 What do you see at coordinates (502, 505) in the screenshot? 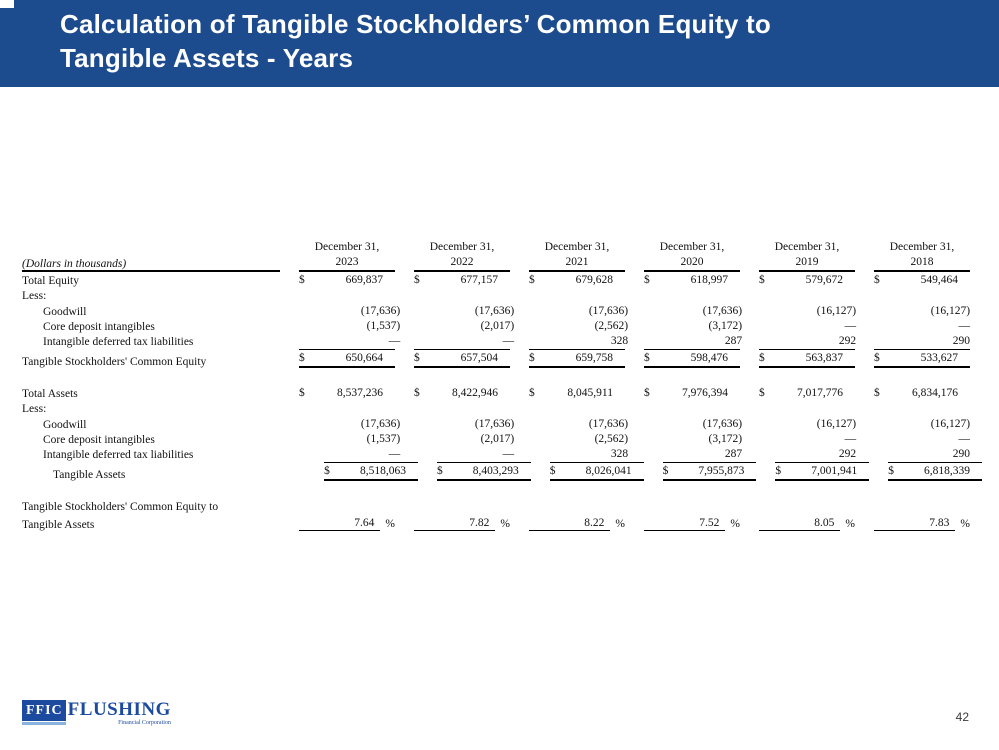
I see `table-row-ratio-label: Tangible Stockholders' Common Equity to` at bounding box center [502, 505].